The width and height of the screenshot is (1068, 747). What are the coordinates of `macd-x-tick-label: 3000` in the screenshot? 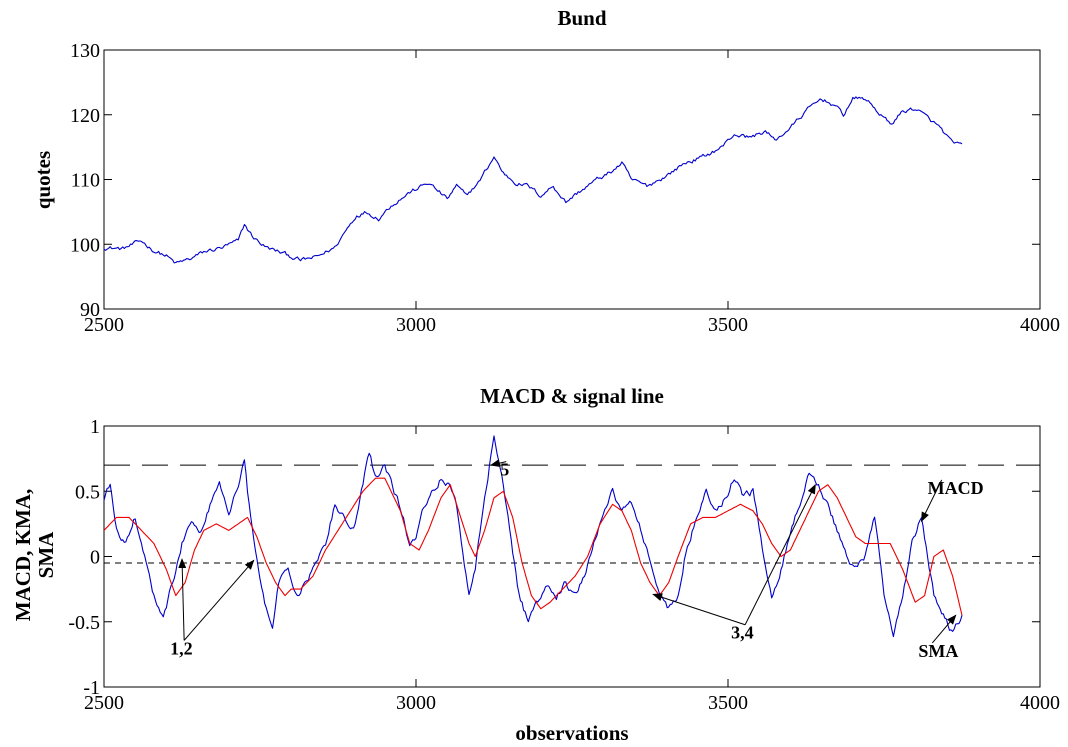 It's located at (416, 703).